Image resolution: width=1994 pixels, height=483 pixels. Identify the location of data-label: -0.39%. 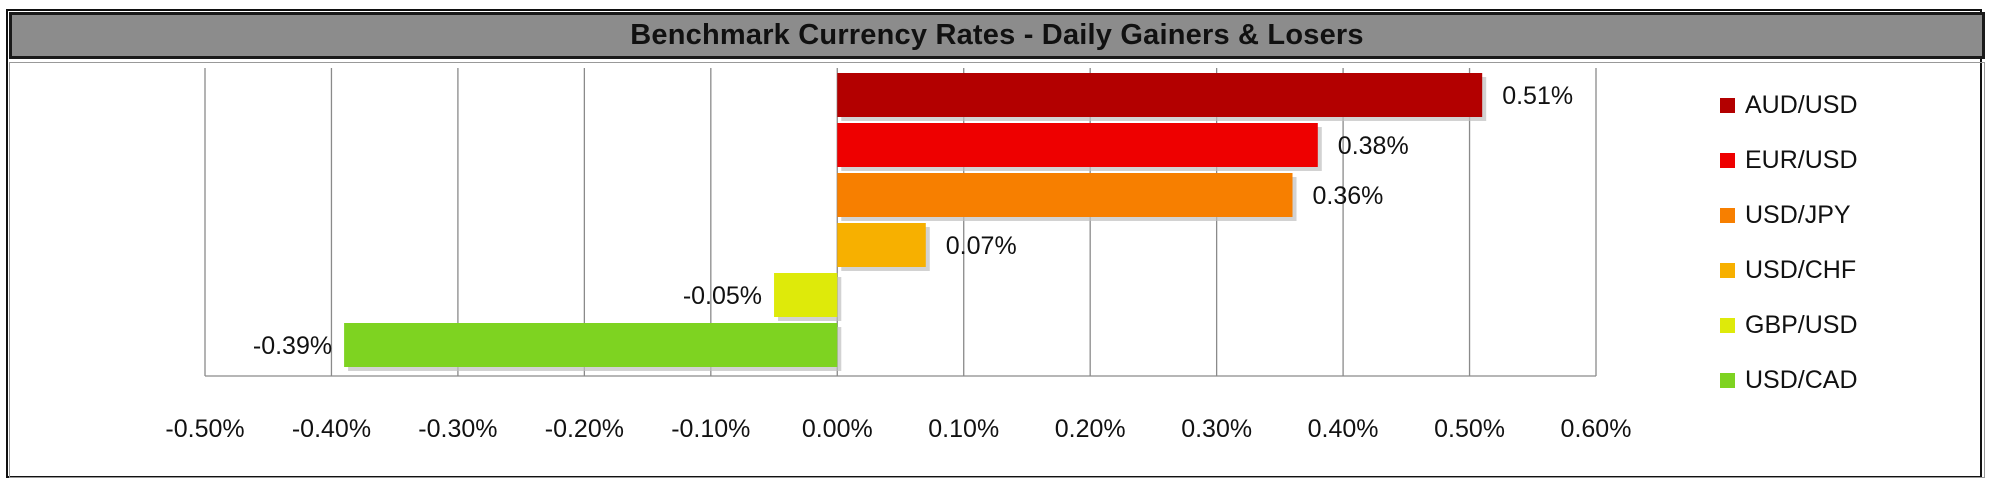
(292, 346).